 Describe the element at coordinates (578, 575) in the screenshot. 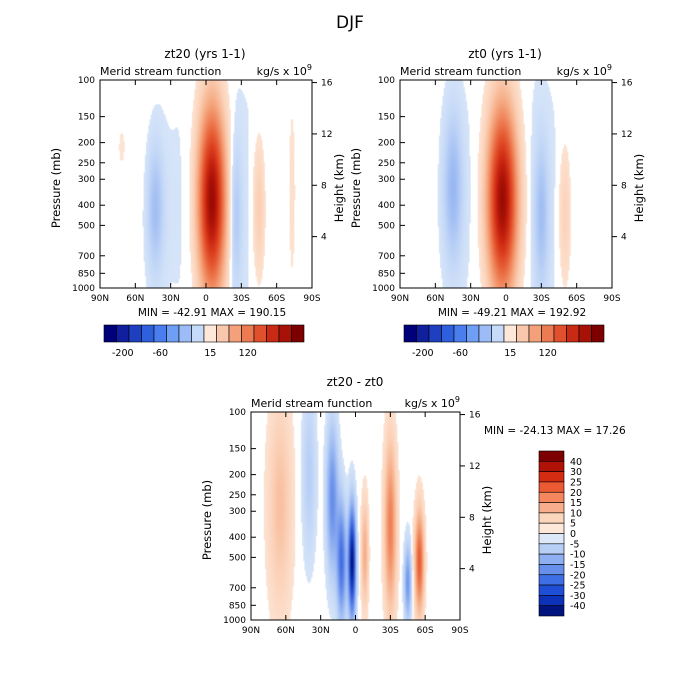

I see `colorbar-label: -20` at that location.